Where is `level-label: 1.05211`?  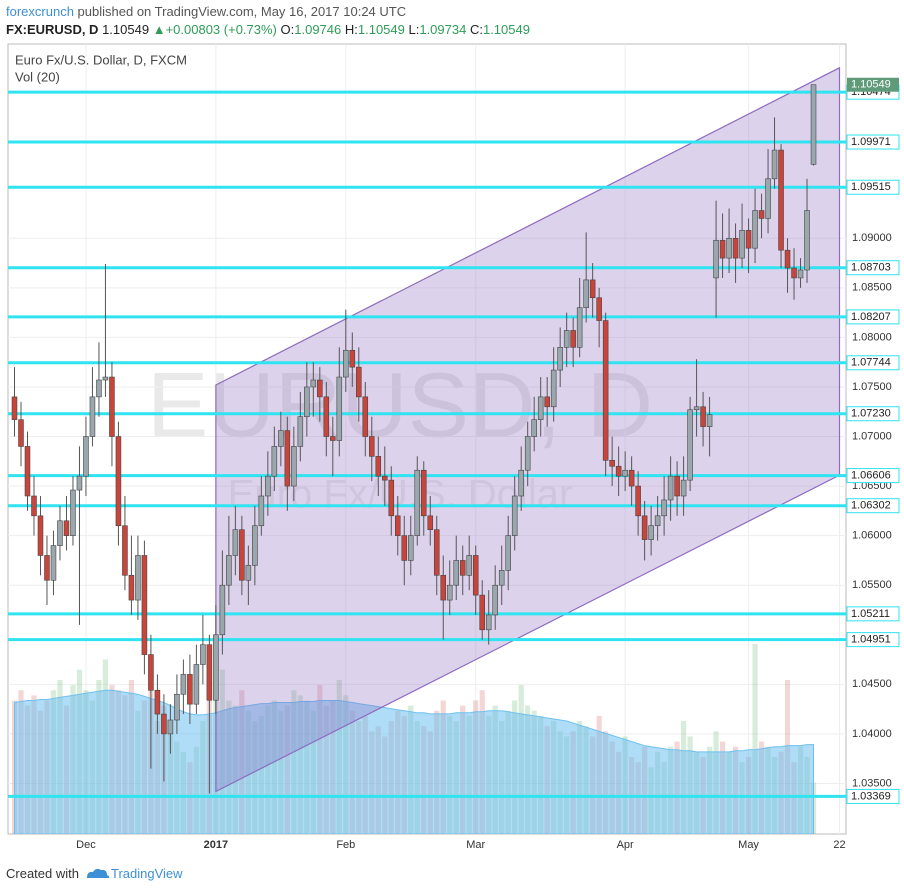
level-label: 1.05211 is located at coordinates (870, 614).